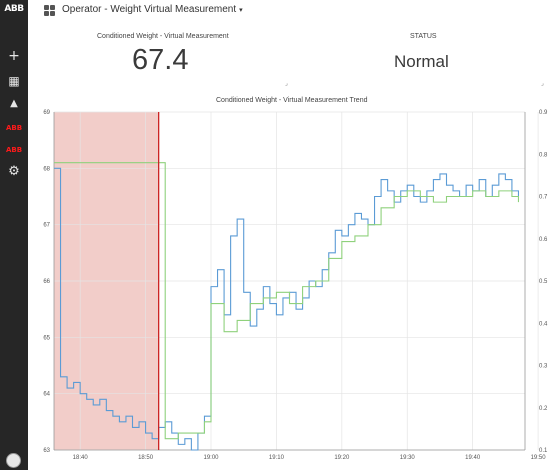 The height and width of the screenshot is (470, 550). Describe the element at coordinates (473, 458) in the screenshot. I see `x-tick-label: 19:40` at that location.